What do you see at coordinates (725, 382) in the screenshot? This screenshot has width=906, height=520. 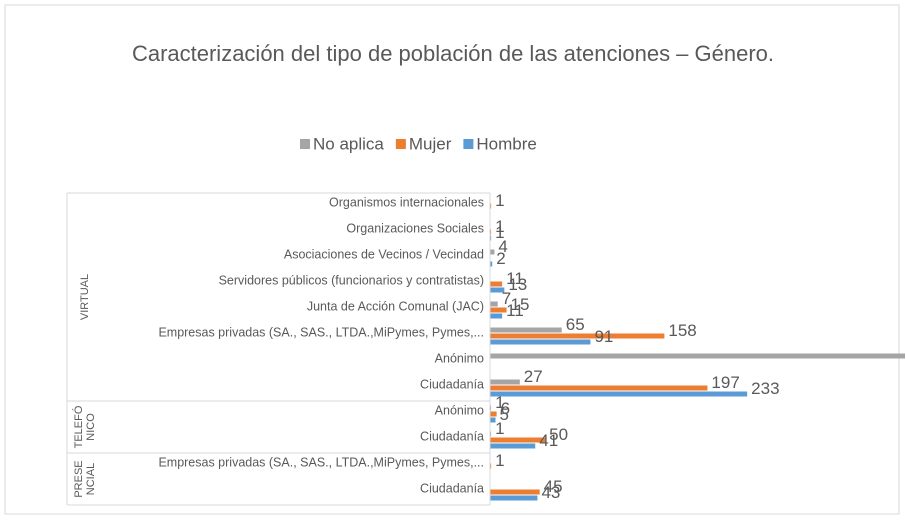 I see `data-label: 197` at bounding box center [725, 382].